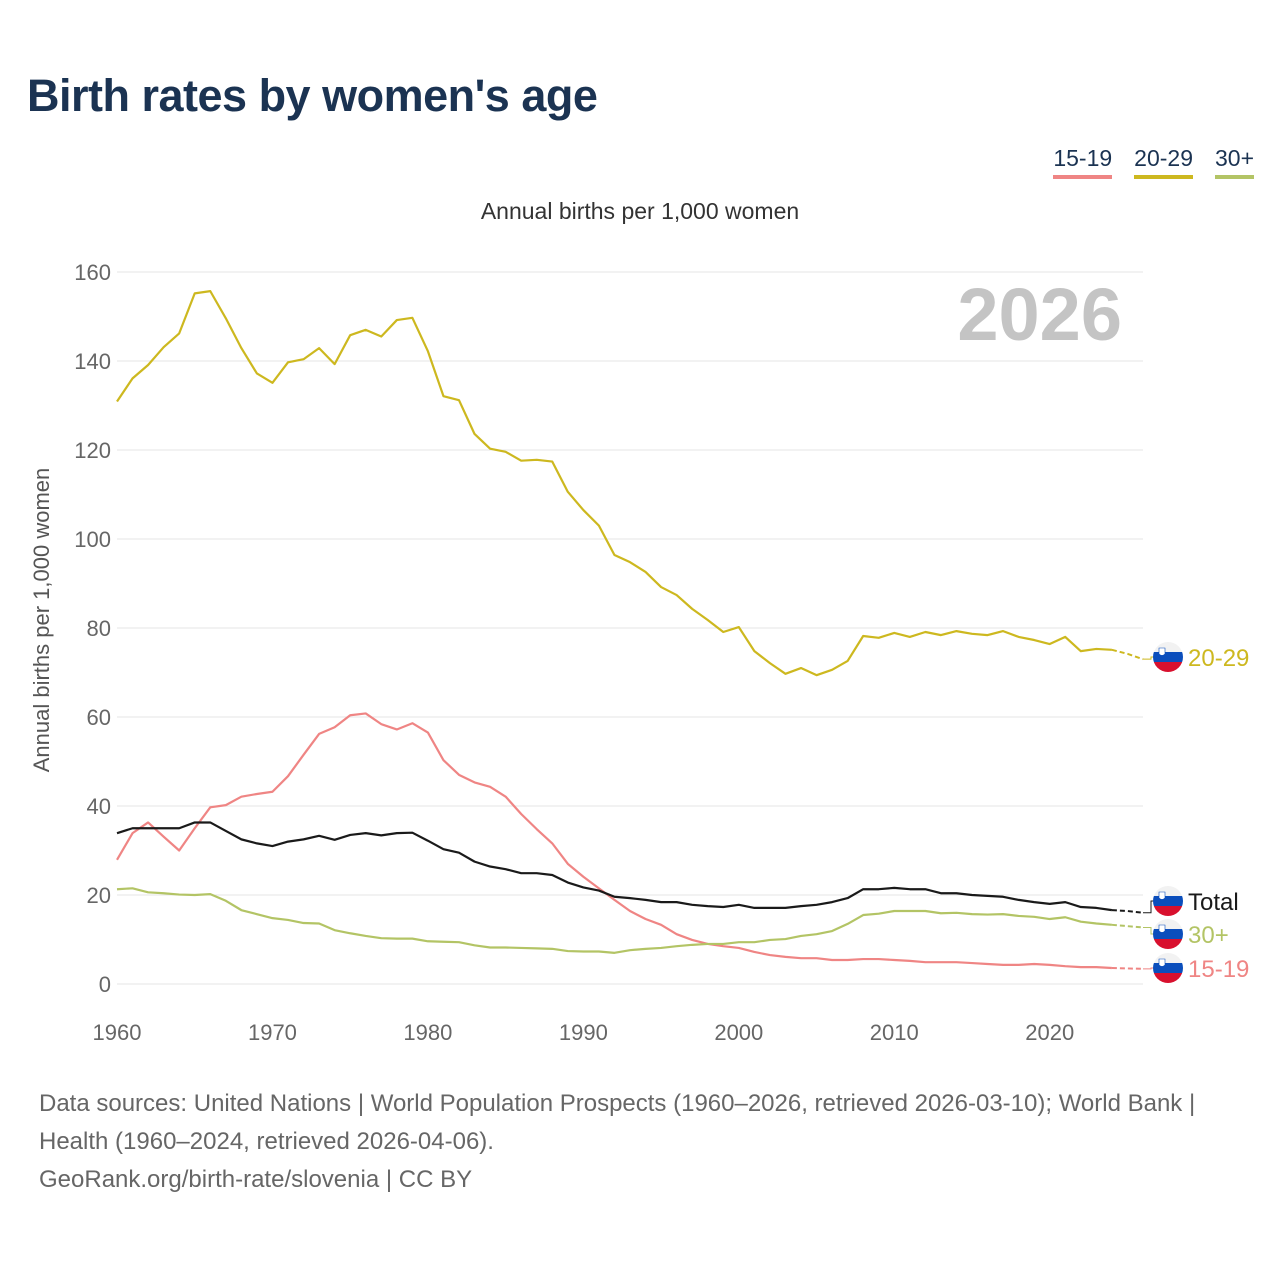 This screenshot has height=1280, width=1280. Describe the element at coordinates (99, 895) in the screenshot. I see `y-tick-label: 20` at that location.